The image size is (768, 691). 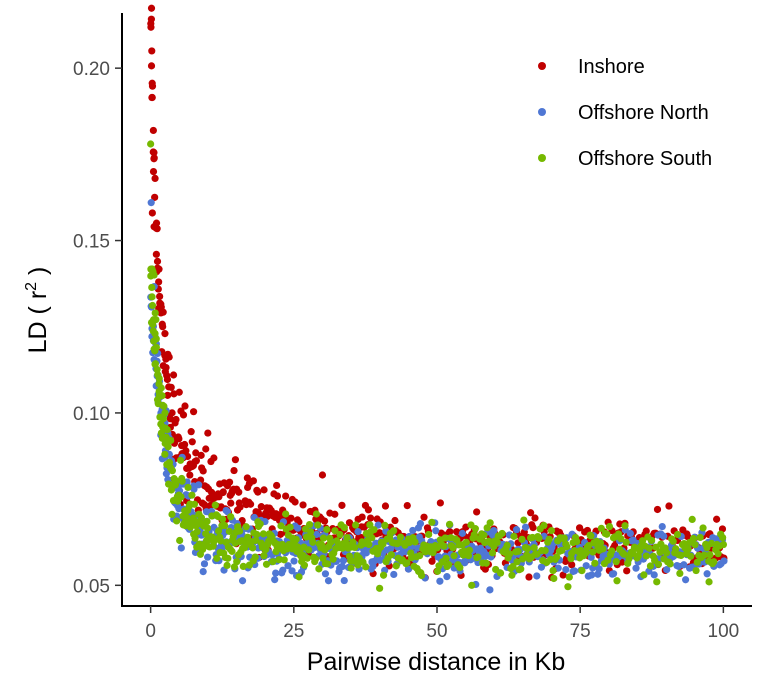 I want to click on y-axis-ticks: 0.05 0.10 0.15 0.20, so click(x=97, y=328).